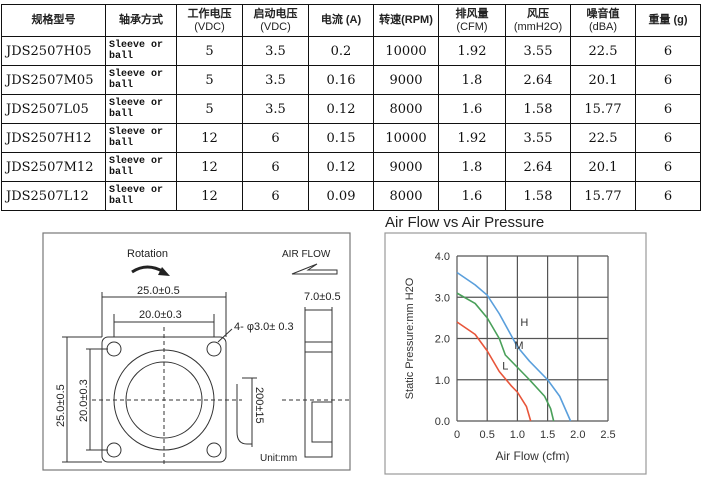 Image resolution: width=702 pixels, height=496 pixels. What do you see at coordinates (306, 254) in the screenshot?
I see `airflow-label: AIR FLOW` at bounding box center [306, 254].